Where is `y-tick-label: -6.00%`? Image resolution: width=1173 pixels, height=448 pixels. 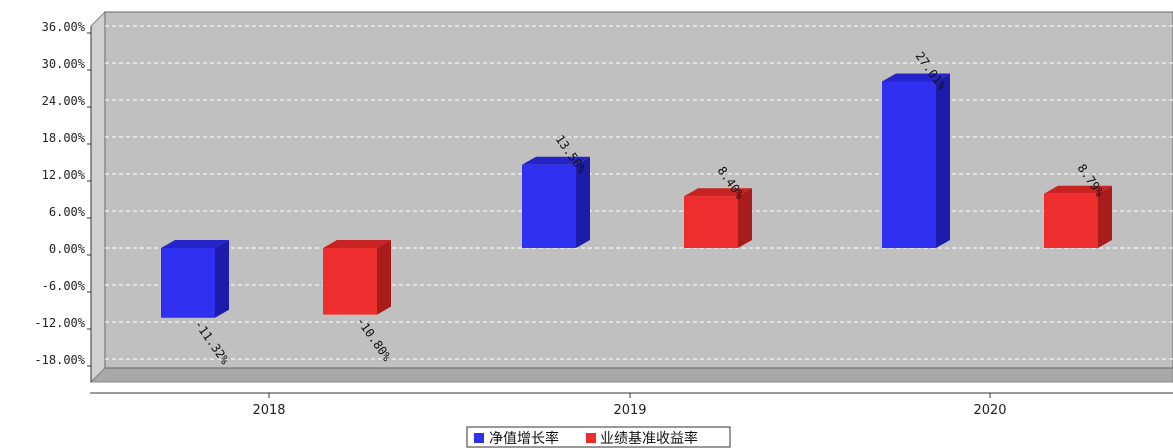 y-tick-label: -6.00% is located at coordinates (64, 286).